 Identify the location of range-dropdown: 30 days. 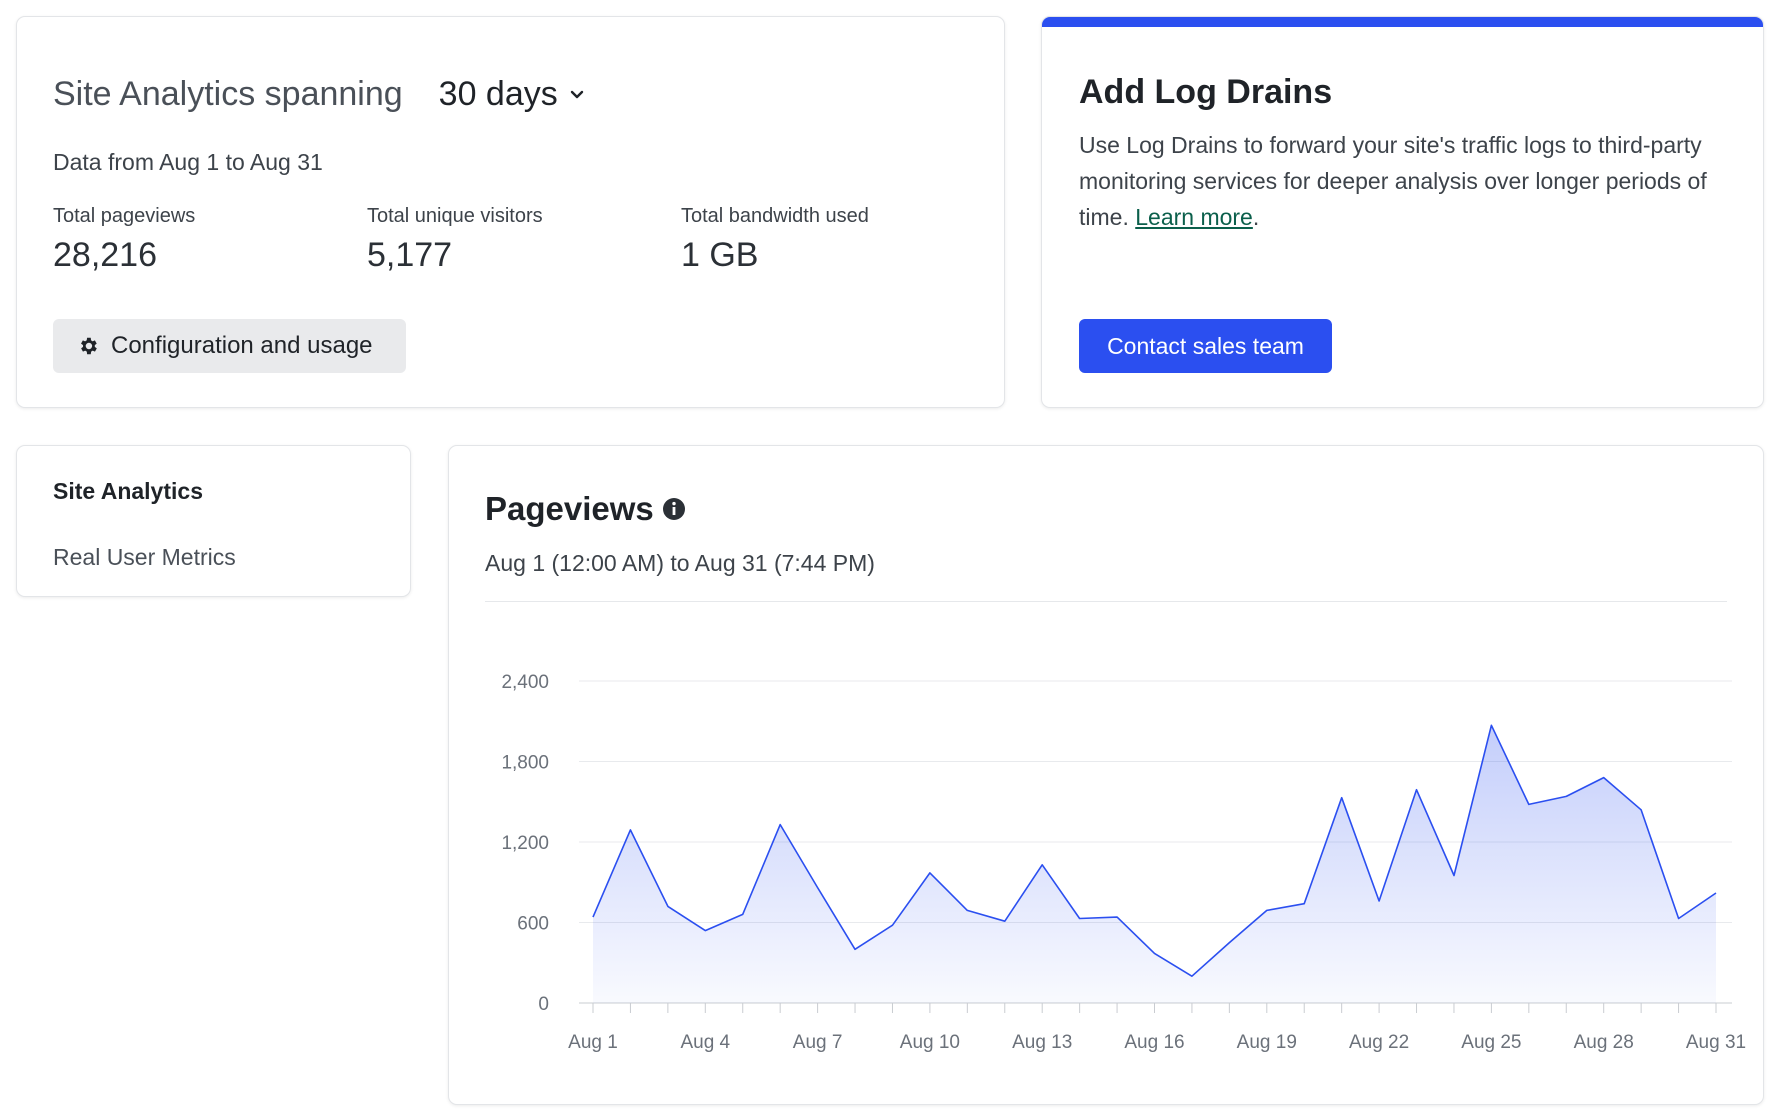
(511, 94).